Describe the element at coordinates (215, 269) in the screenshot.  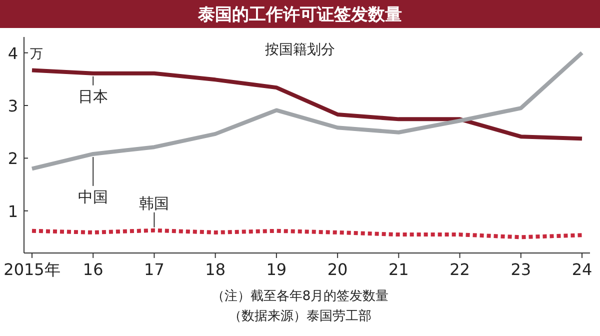
I see `x-tick-label: 18` at that location.